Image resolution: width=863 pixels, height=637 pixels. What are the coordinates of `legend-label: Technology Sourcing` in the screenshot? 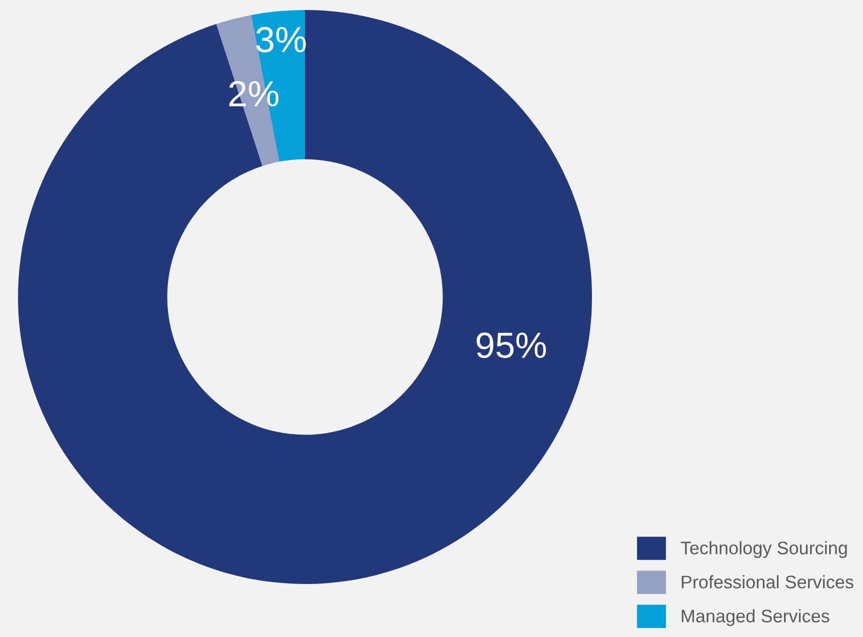 It's located at (763, 549).